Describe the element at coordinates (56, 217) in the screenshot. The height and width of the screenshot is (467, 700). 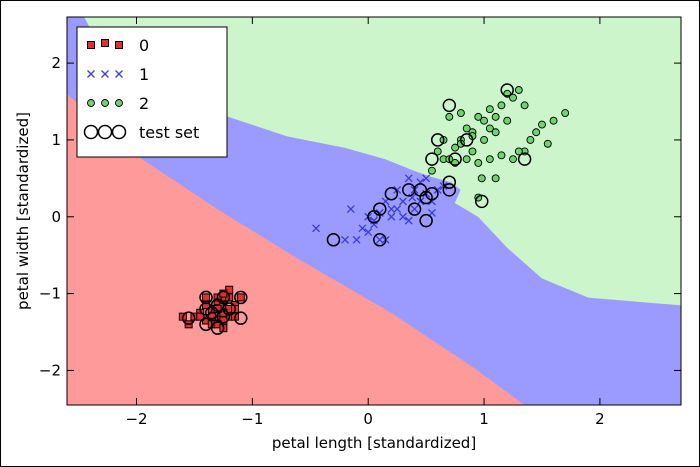
I see `y-tick-label: 0` at that location.